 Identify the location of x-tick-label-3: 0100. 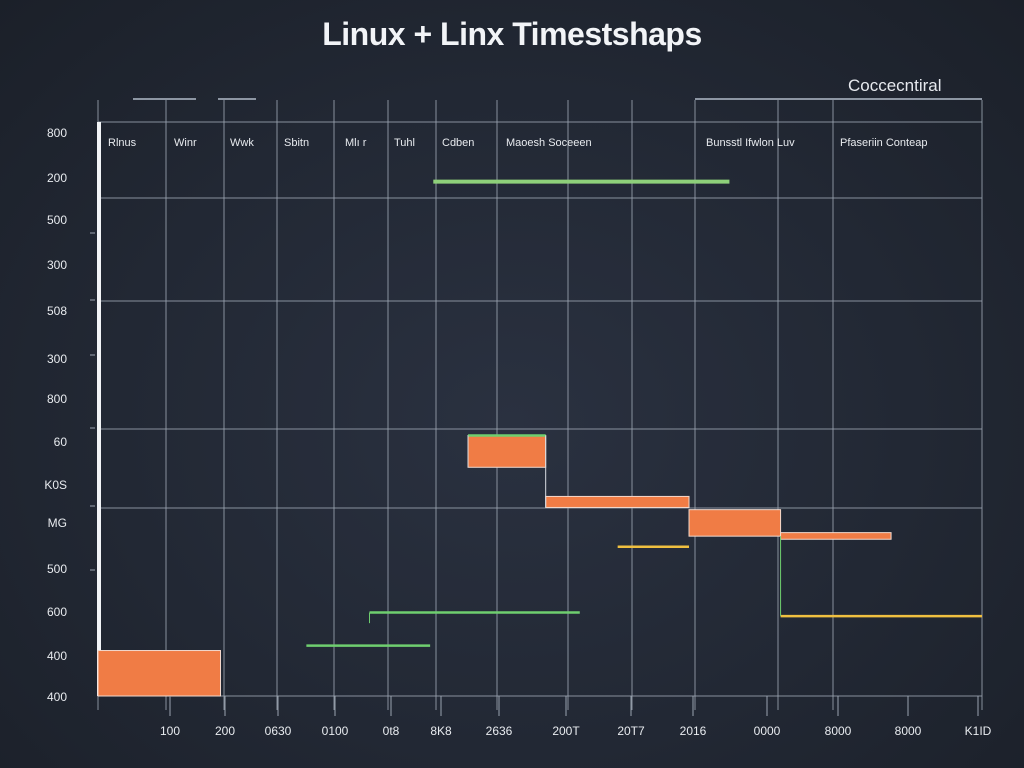
(335, 731).